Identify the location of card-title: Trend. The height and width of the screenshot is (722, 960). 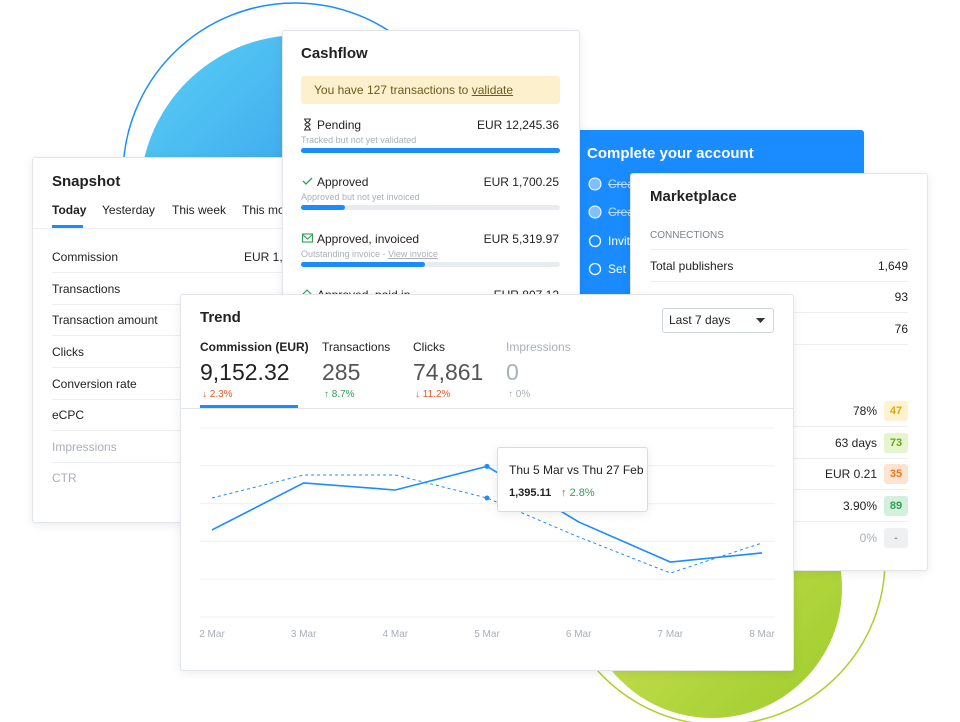
(220, 317).